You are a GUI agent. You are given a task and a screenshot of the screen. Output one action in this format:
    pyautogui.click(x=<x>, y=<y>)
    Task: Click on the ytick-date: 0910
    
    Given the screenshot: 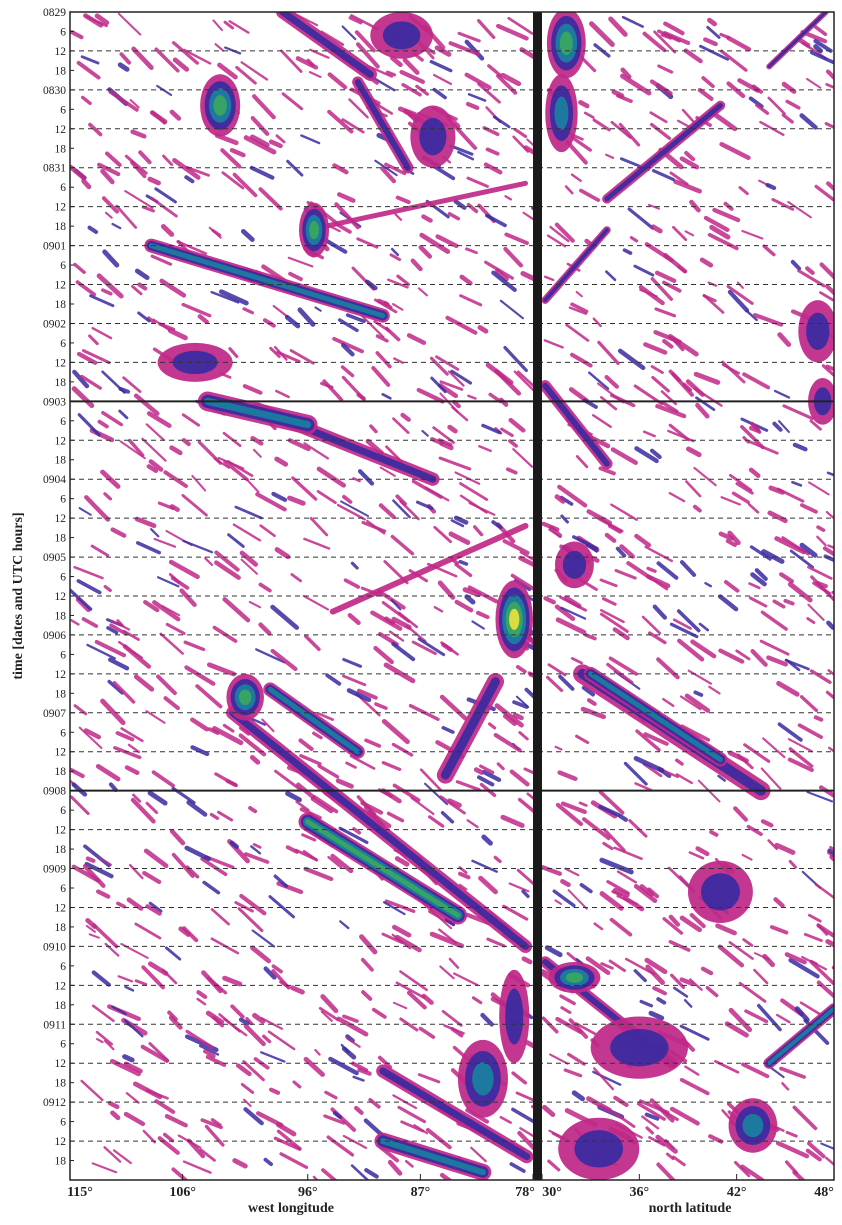 What is the action you would take?
    pyautogui.click(x=54, y=947)
    